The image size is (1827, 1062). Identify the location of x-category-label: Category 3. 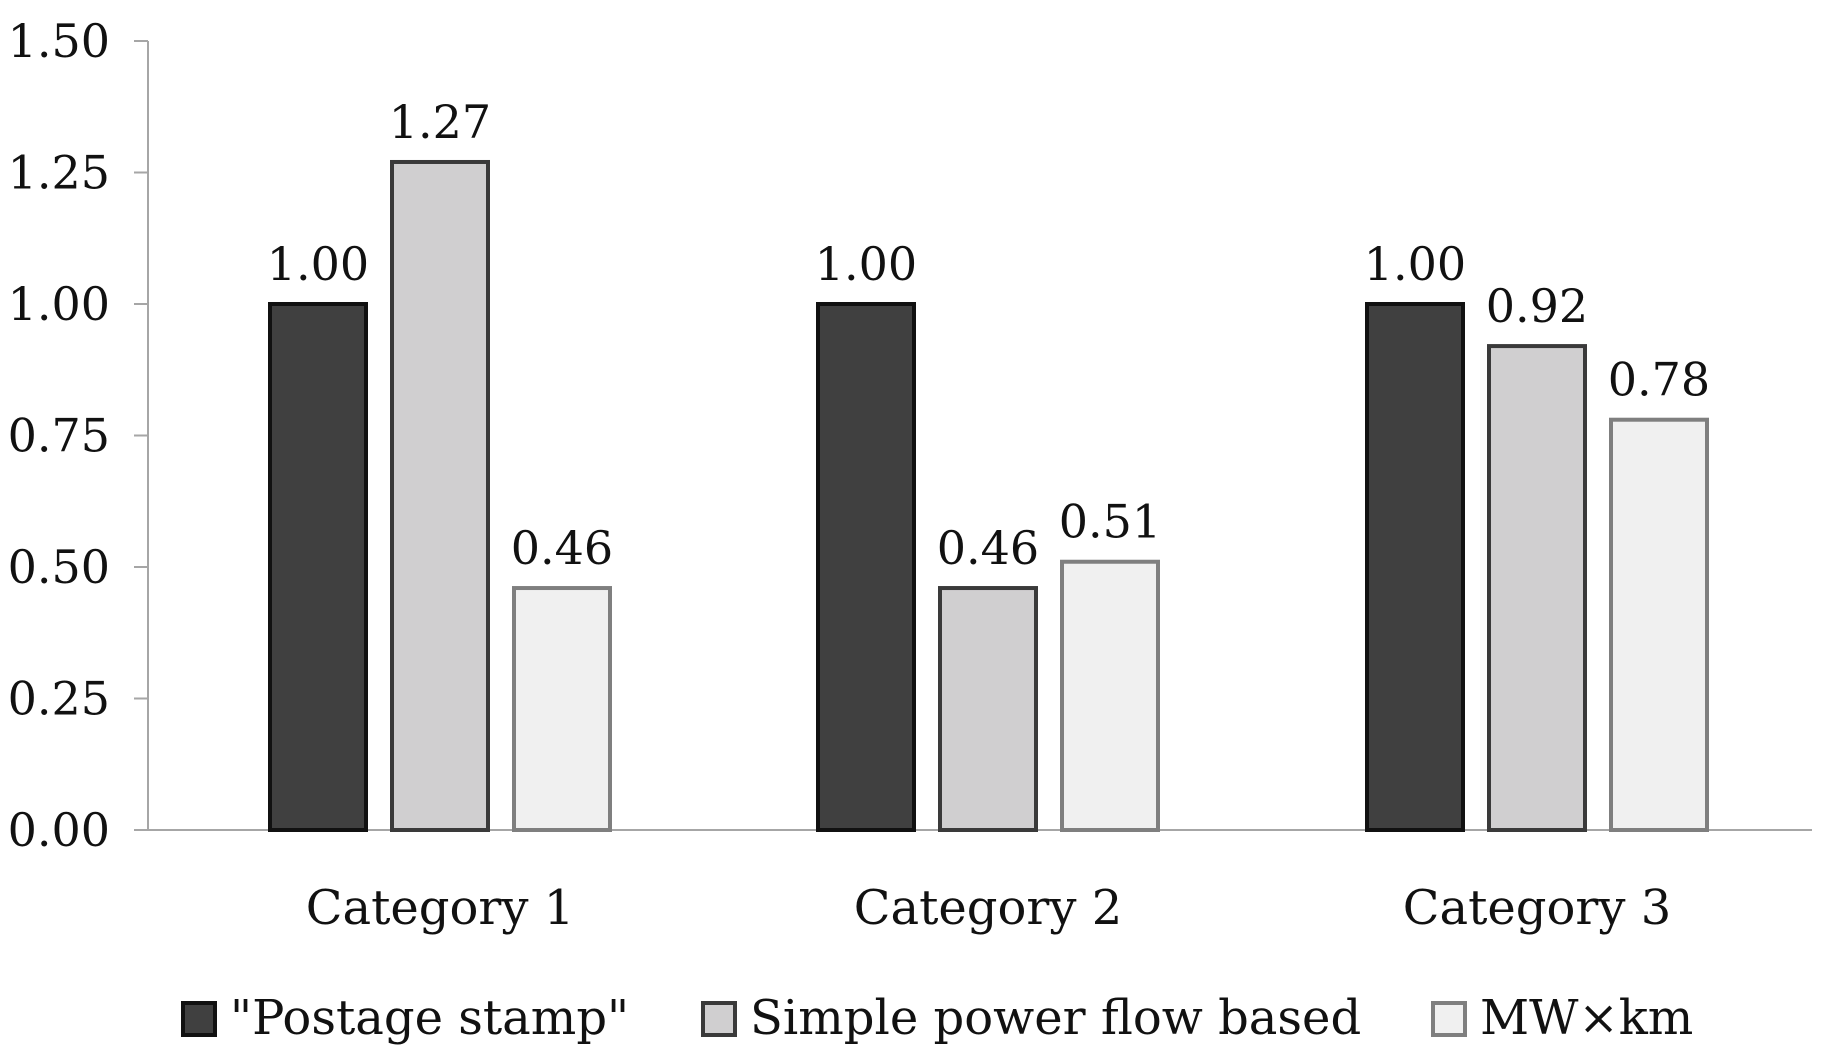
(1537, 908).